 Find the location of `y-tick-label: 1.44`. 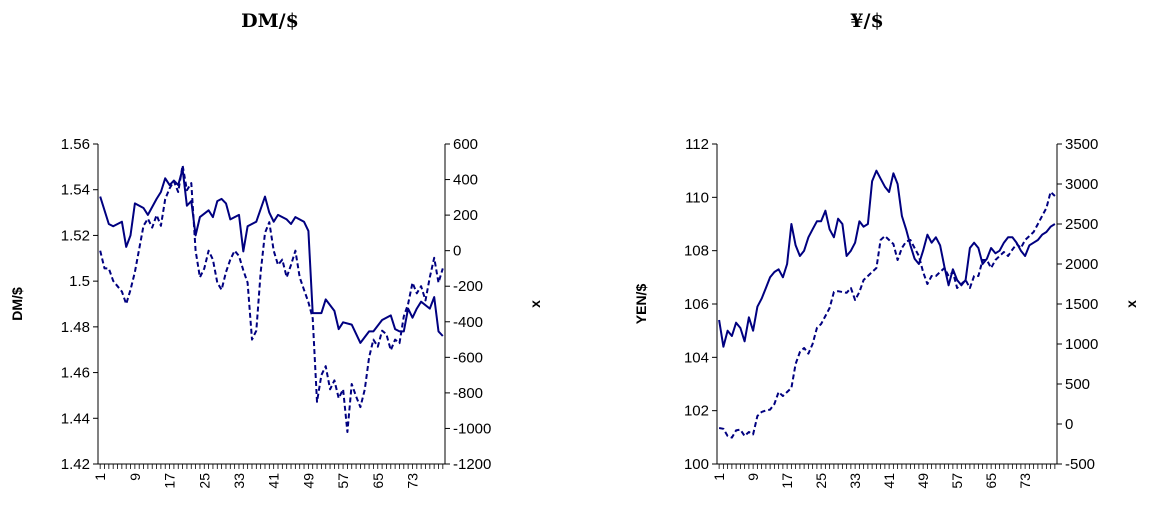

y-tick-label: 1.44 is located at coordinates (75, 418).